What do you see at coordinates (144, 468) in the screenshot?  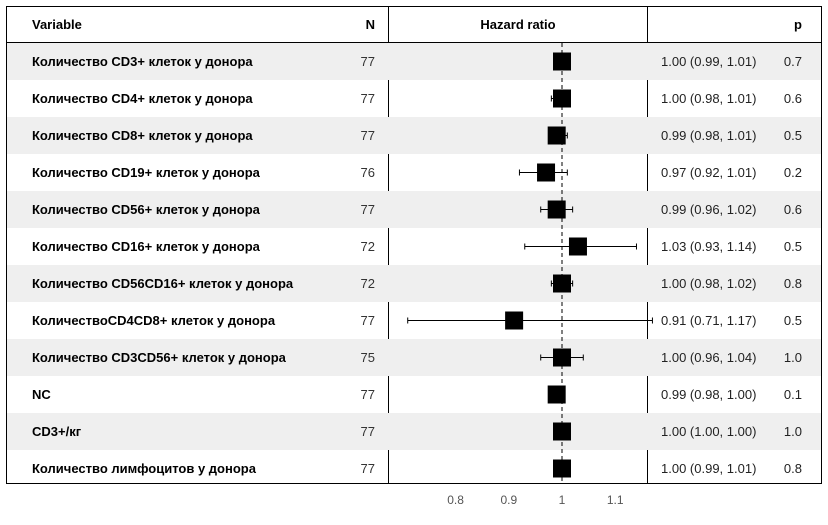 I see `row-variable: Количество лимфоцитов у донора` at bounding box center [144, 468].